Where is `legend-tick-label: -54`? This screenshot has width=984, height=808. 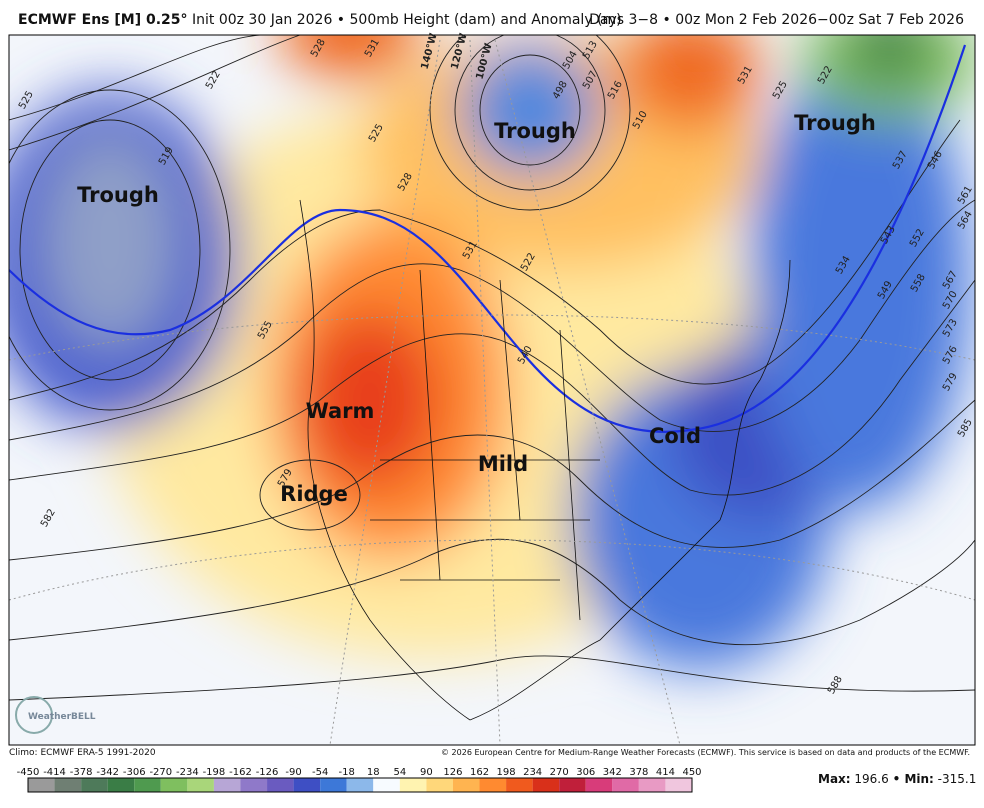
legend-tick-label: -54 is located at coordinates (320, 772).